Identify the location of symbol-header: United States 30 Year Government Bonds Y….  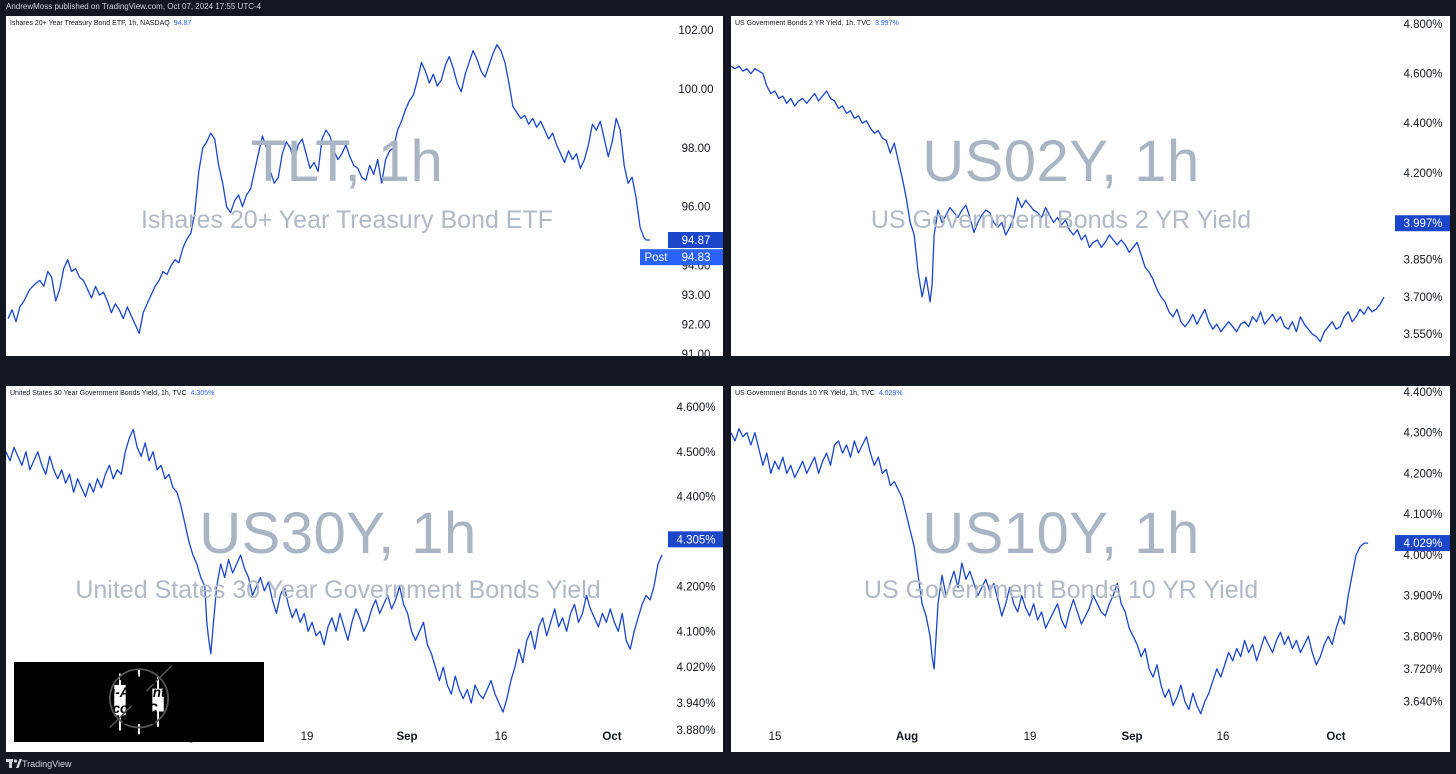
(112, 393).